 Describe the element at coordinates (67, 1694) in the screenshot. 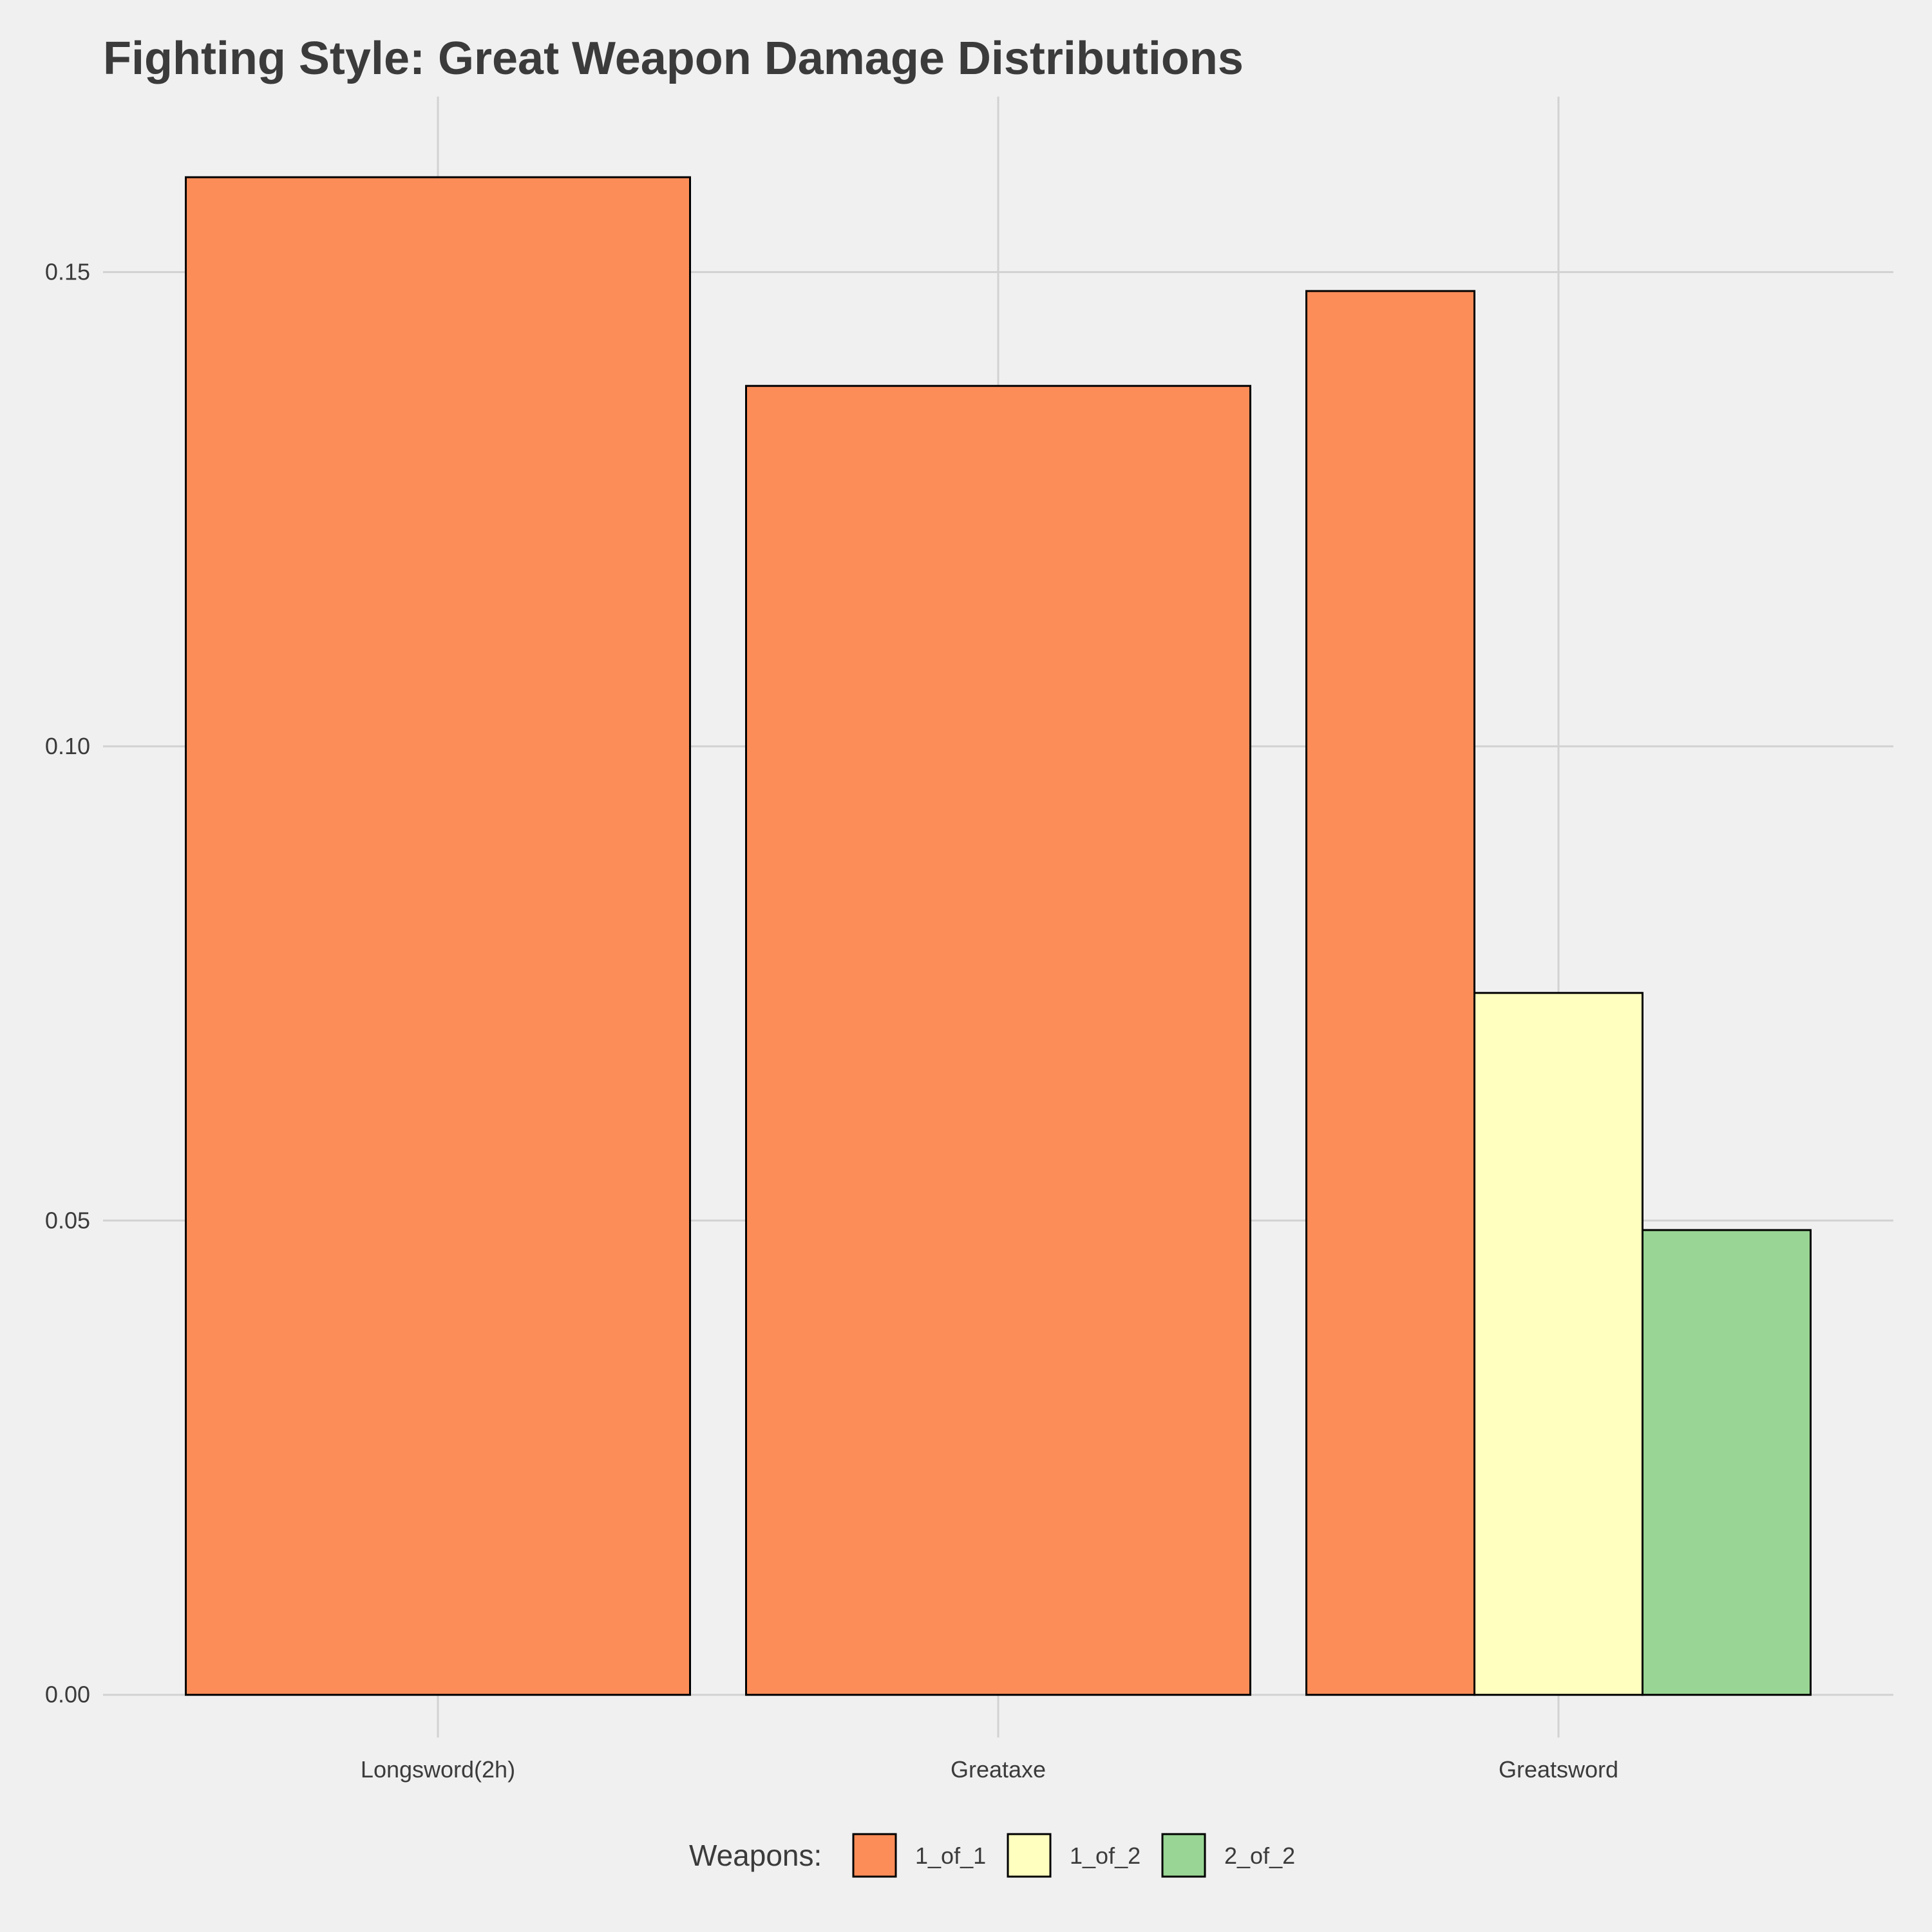

I see `y-tick-label: 0.00` at that location.